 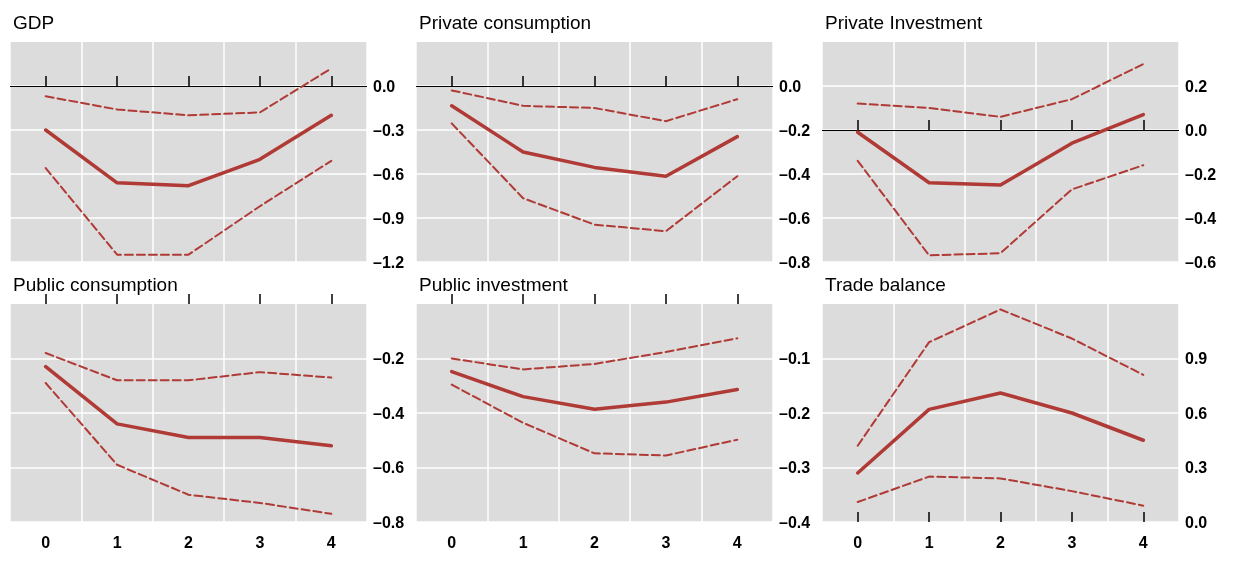 I want to click on chart-title: Private Investment, so click(x=904, y=22).